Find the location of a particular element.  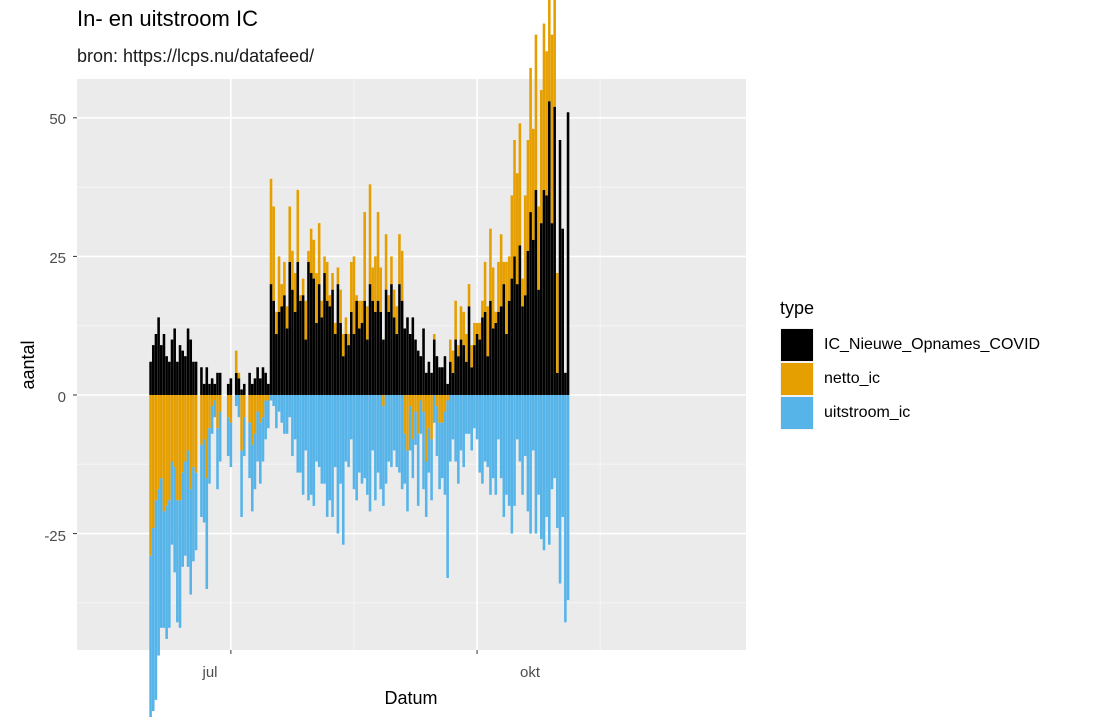

chart-title: In- en uitstroom IC is located at coordinates (167, 18).